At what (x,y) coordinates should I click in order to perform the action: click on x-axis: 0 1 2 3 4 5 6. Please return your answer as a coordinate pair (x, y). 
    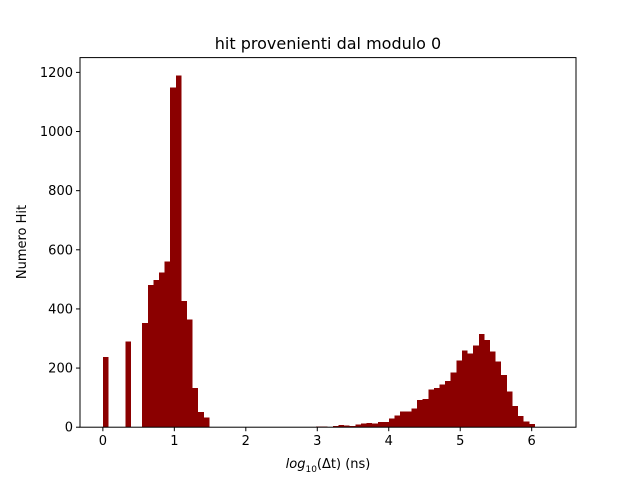
    Looking at the image, I should click on (317, 438).